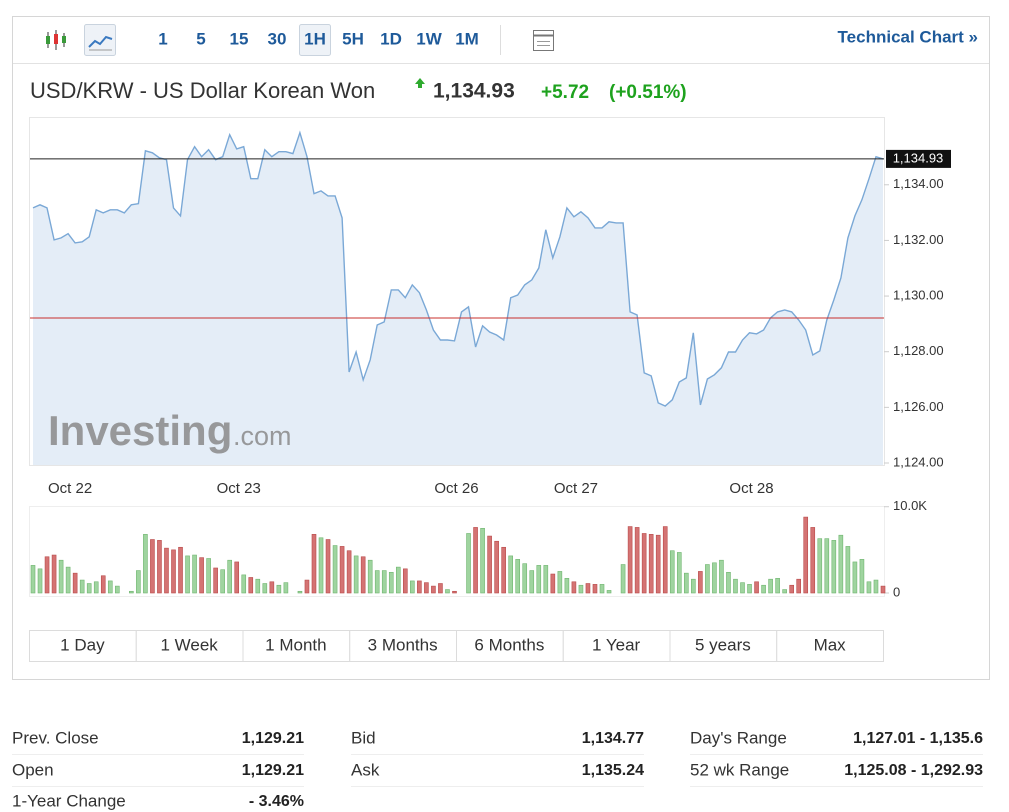  I want to click on stat-label: Open, so click(33, 769).